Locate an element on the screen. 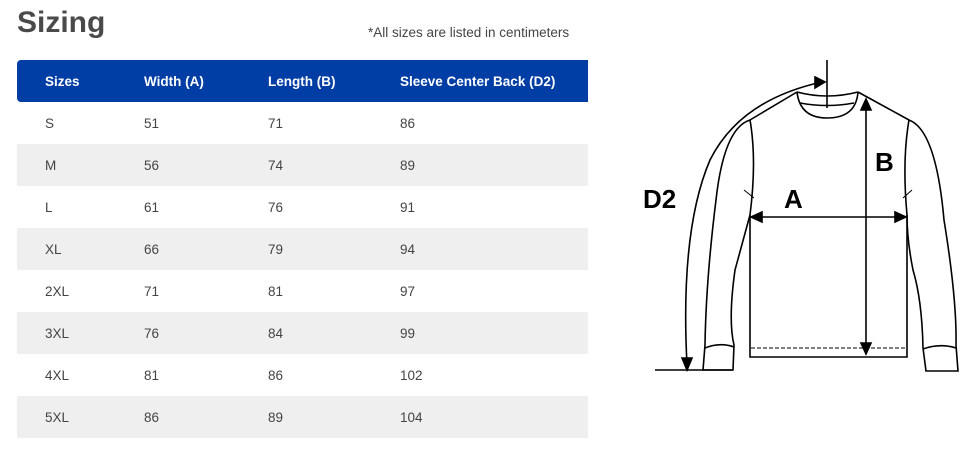 The width and height of the screenshot is (976, 452). width-cell: 61 is located at coordinates (152, 207).